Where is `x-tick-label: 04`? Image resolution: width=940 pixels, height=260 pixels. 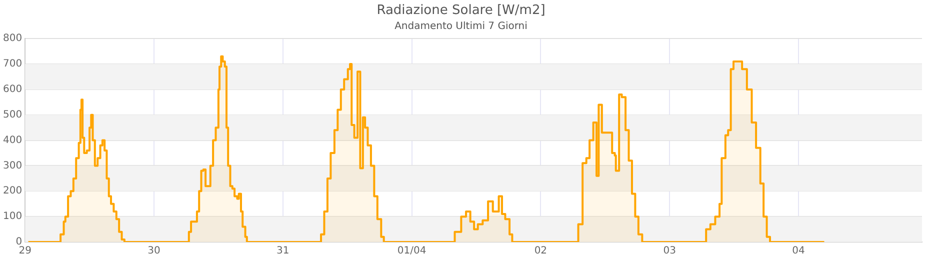
x-tick-label: 04 is located at coordinates (798, 251).